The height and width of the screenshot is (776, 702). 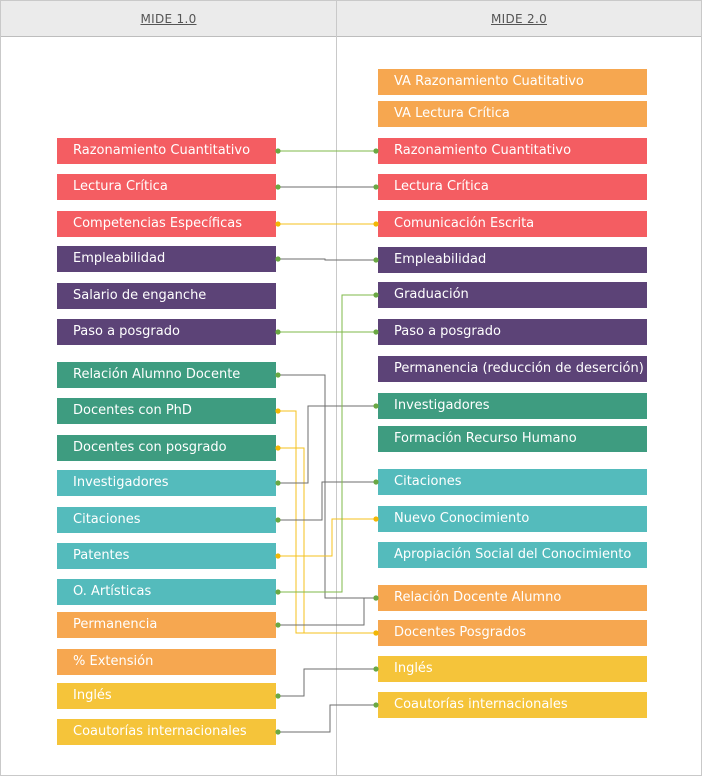 I want to click on right-item: Coautorías internacionales, so click(x=512, y=705).